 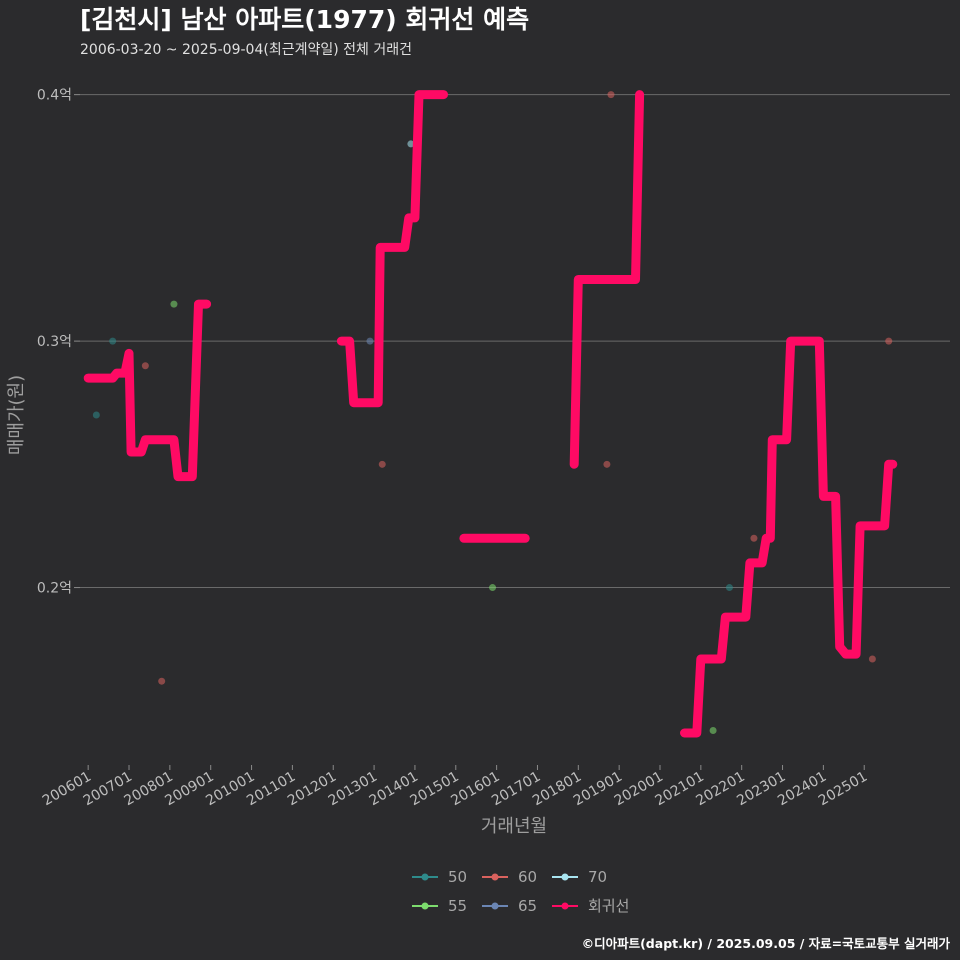 I want to click on legend-label-4: 70, so click(x=597, y=877).